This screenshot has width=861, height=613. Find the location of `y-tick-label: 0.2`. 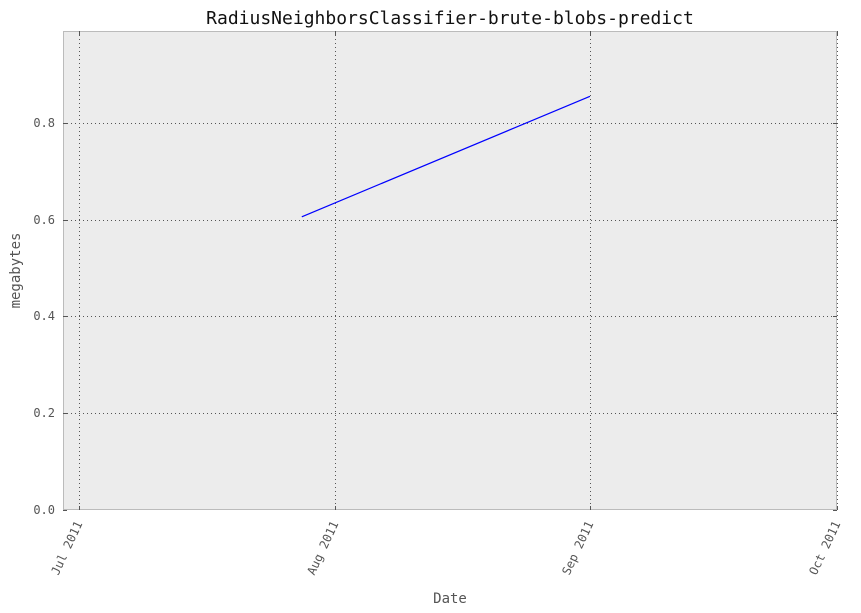

y-tick-label: 0.2 is located at coordinates (44, 413).